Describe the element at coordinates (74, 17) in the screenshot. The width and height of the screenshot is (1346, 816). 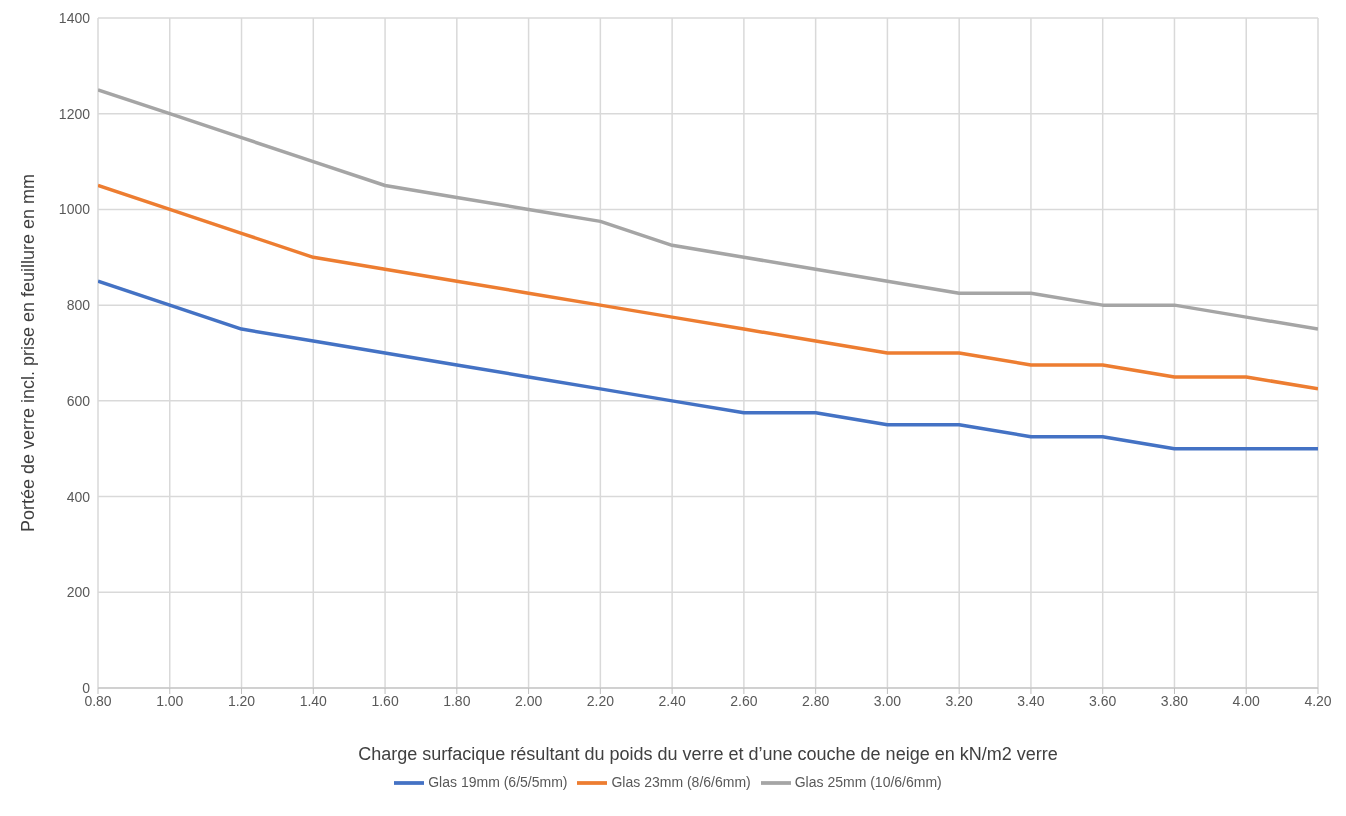
I see `y-tick-label: 1400` at that location.